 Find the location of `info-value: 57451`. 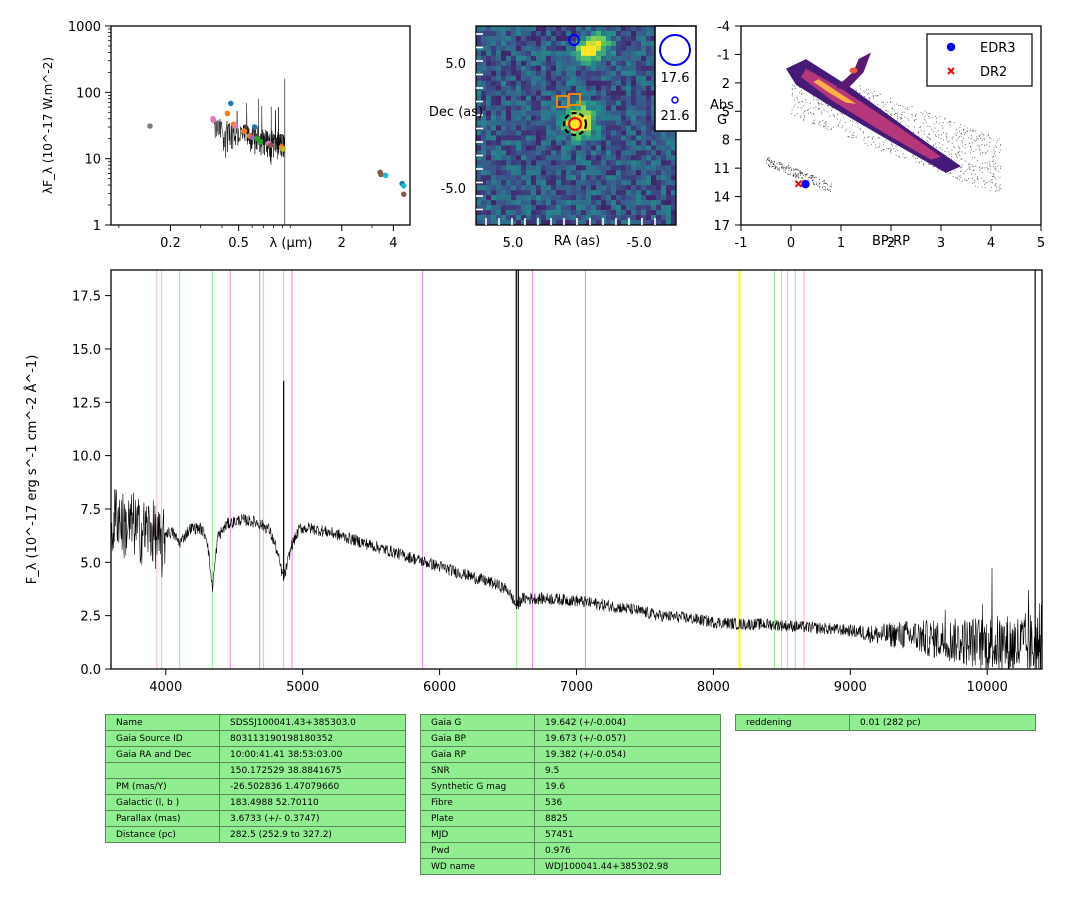

info-value: 57451 is located at coordinates (627, 834).